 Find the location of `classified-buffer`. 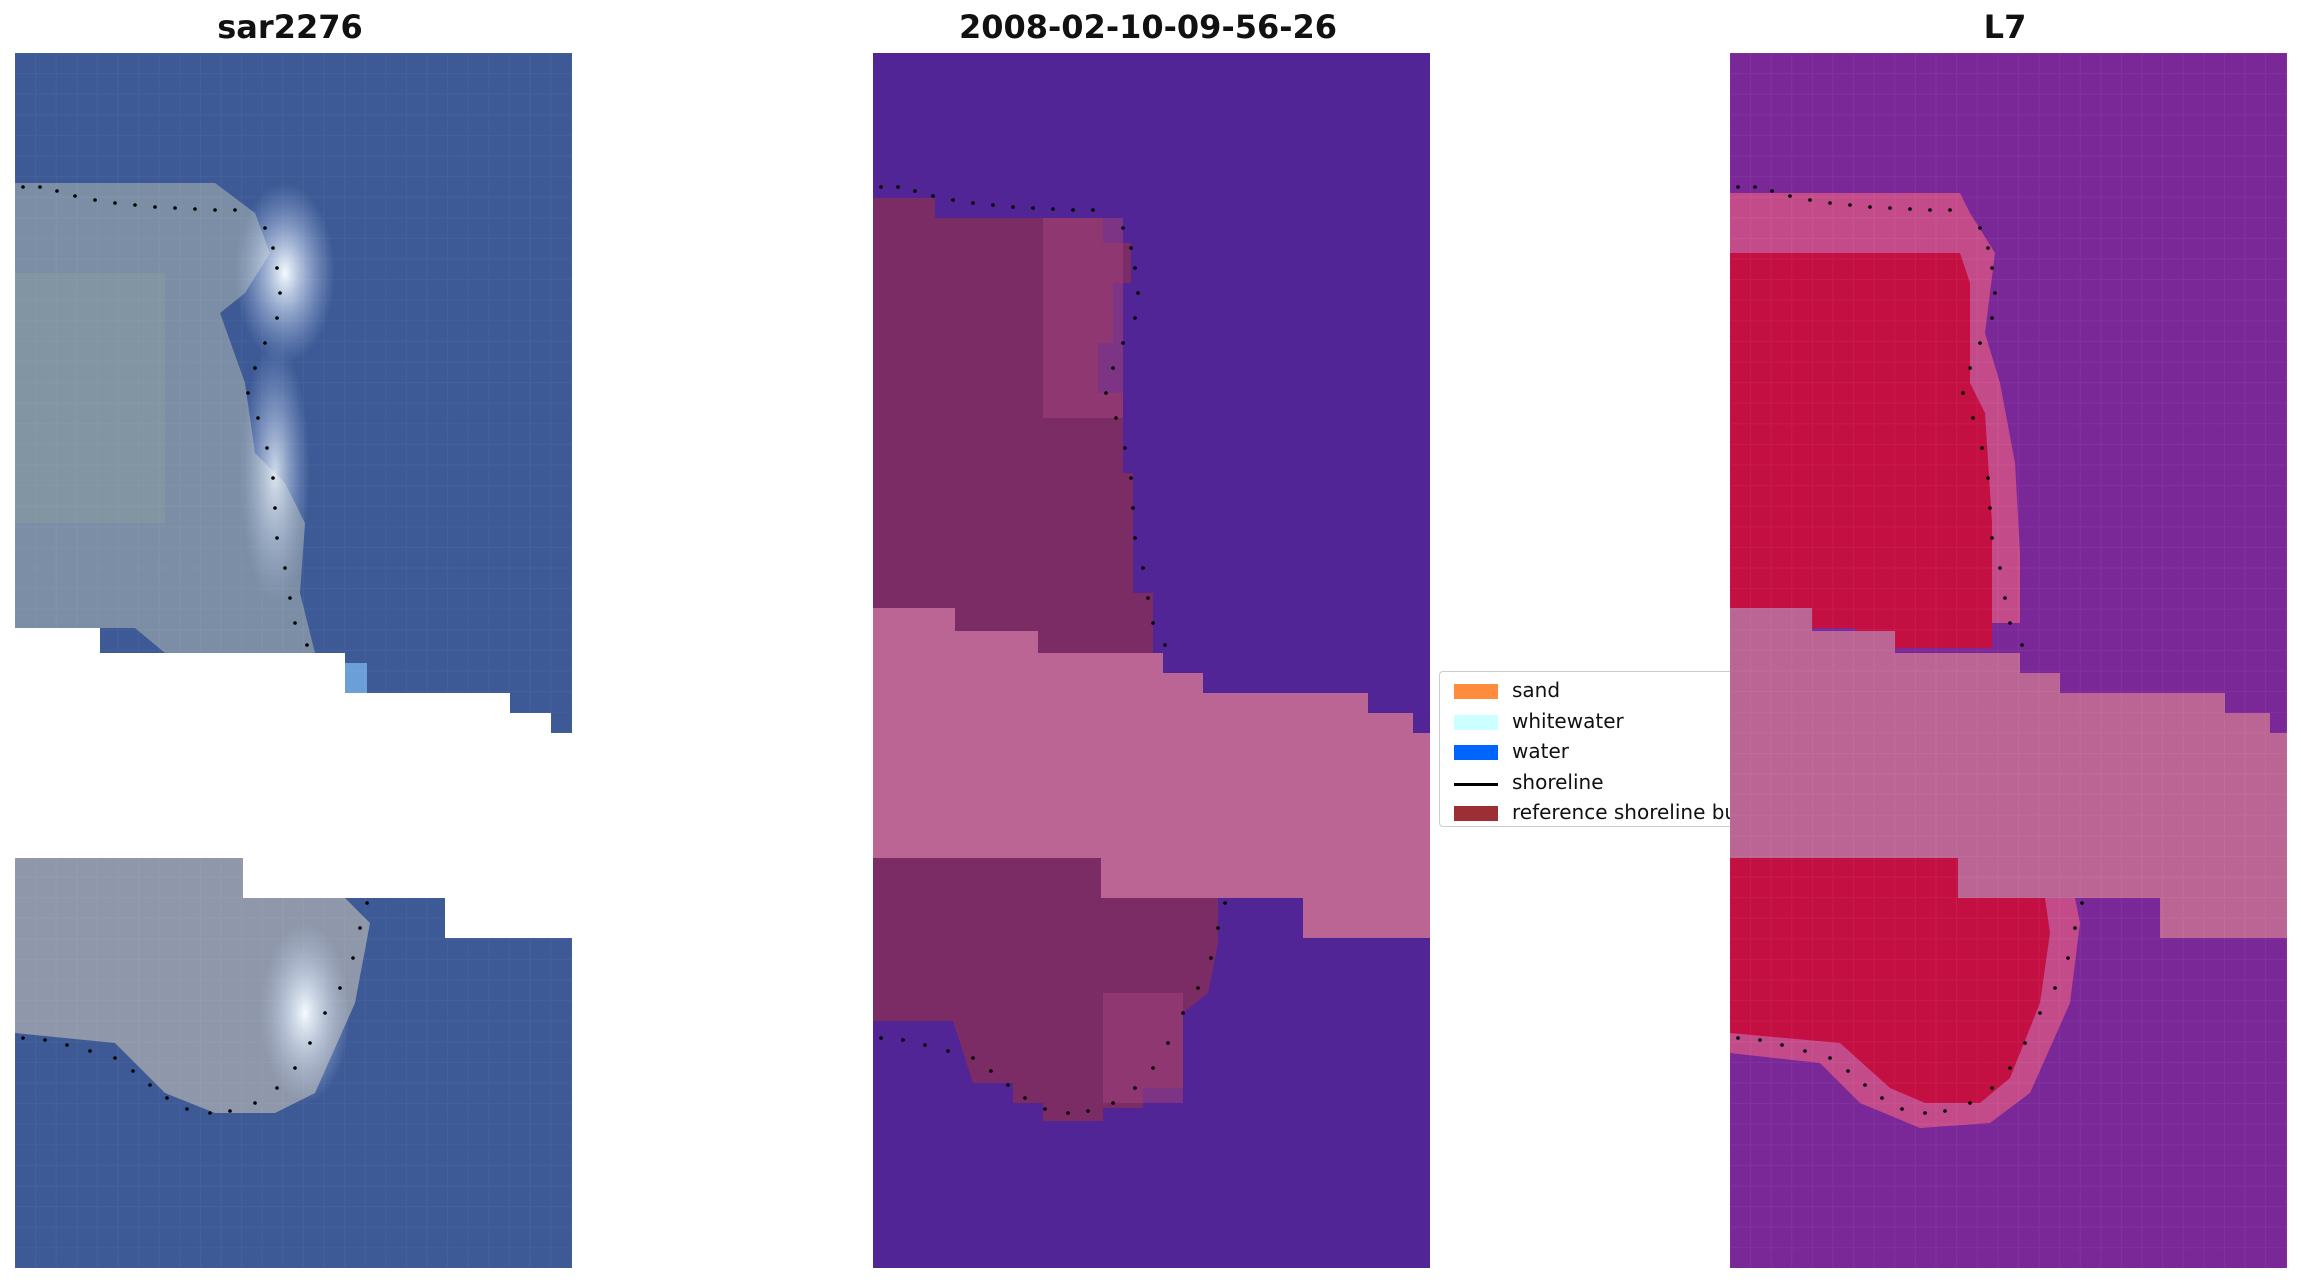

classified-buffer is located at coordinates (1151, 773).